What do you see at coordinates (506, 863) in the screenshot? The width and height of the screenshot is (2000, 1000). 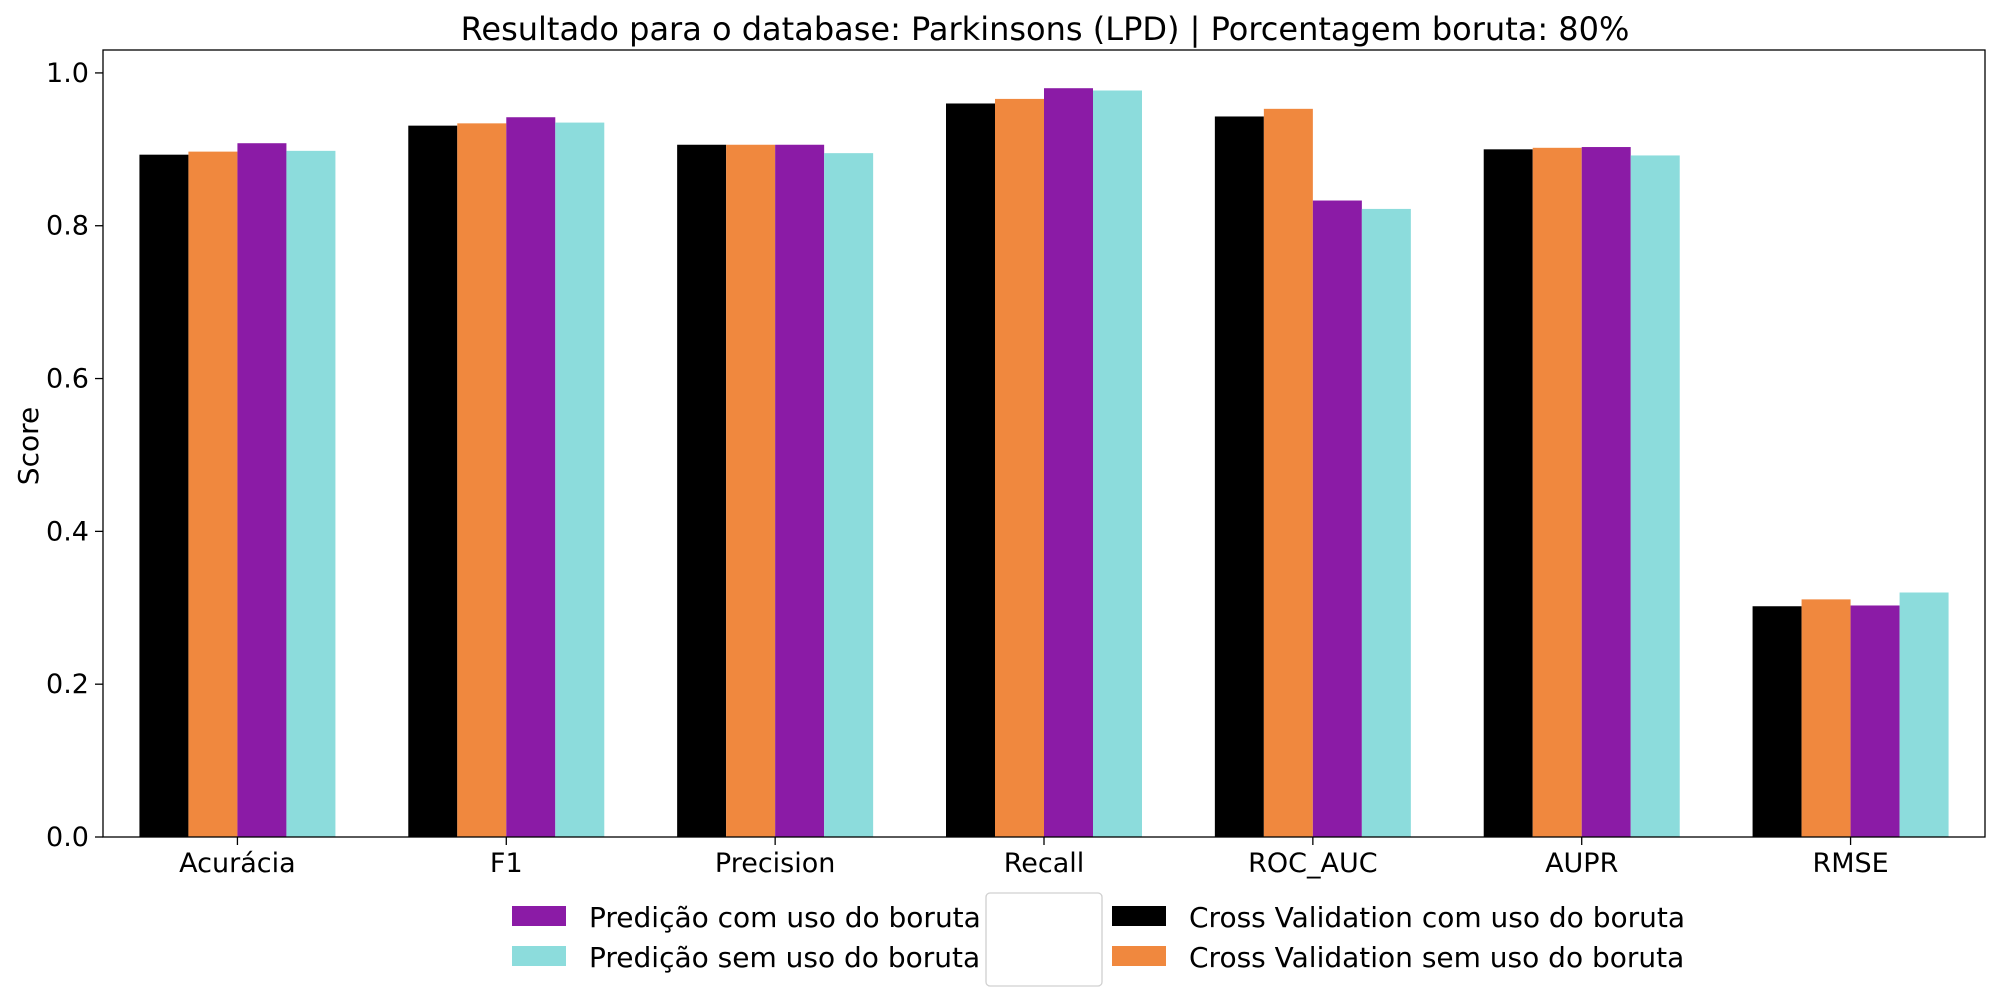 I see `x-tick-label: F1` at bounding box center [506, 863].